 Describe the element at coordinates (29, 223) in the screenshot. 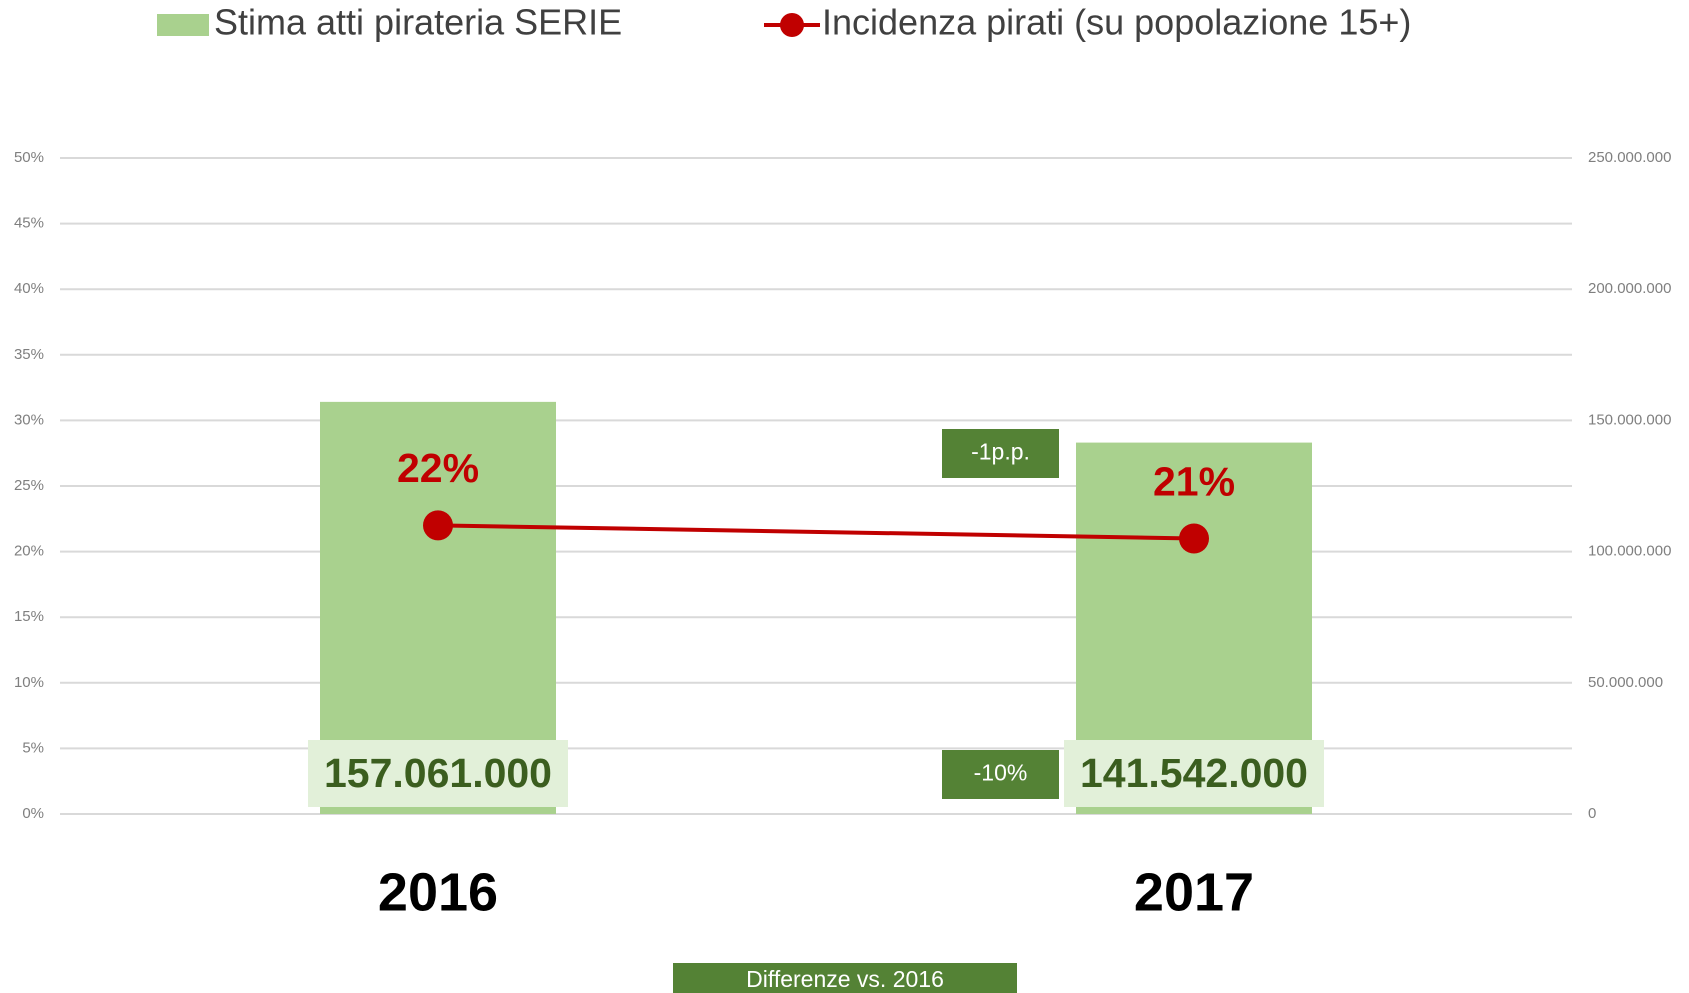

I see `y-tick-label: 45%` at that location.